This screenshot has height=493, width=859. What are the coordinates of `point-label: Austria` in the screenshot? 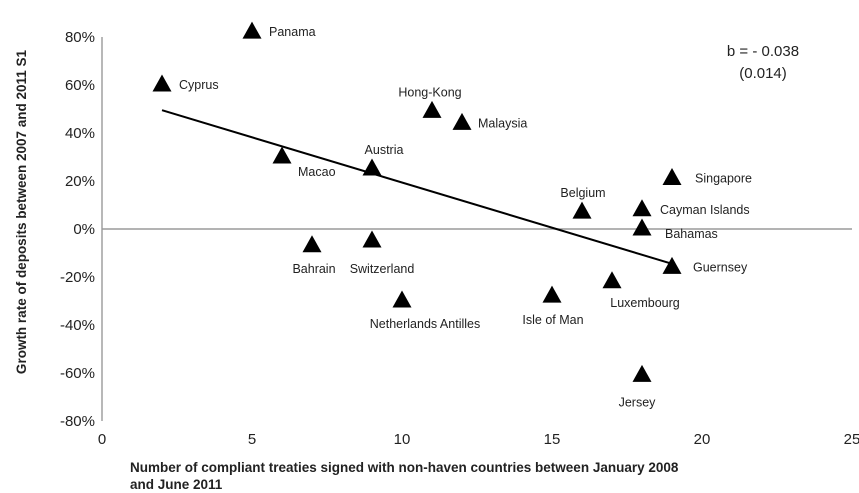 It's located at (384, 150).